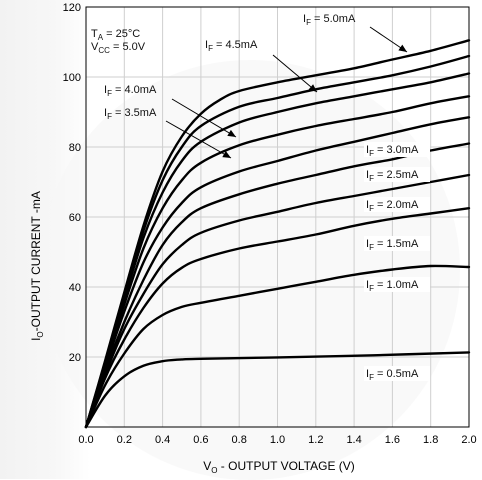 This screenshot has width=482, height=480. Describe the element at coordinates (430, 440) in the screenshot. I see `x-tick-label-9: 1.8` at that location.